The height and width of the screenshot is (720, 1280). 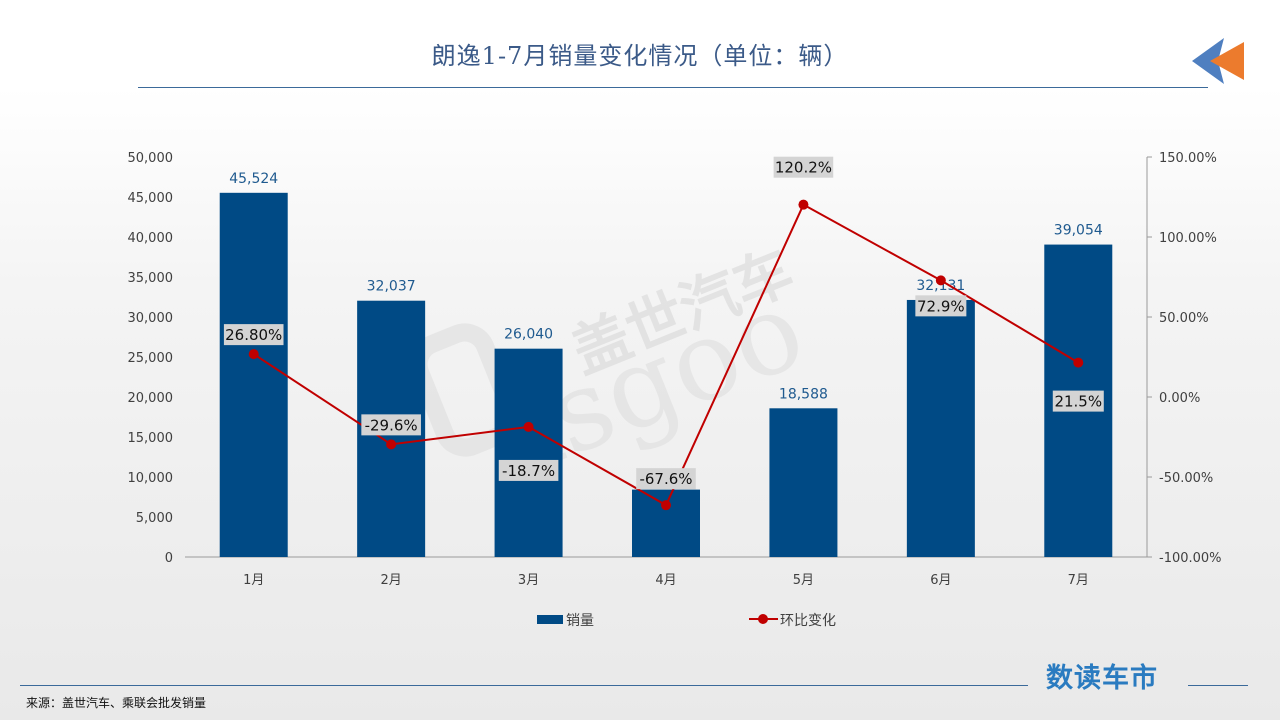 I want to click on bar-value-label: 39,054, so click(x=1078, y=231).